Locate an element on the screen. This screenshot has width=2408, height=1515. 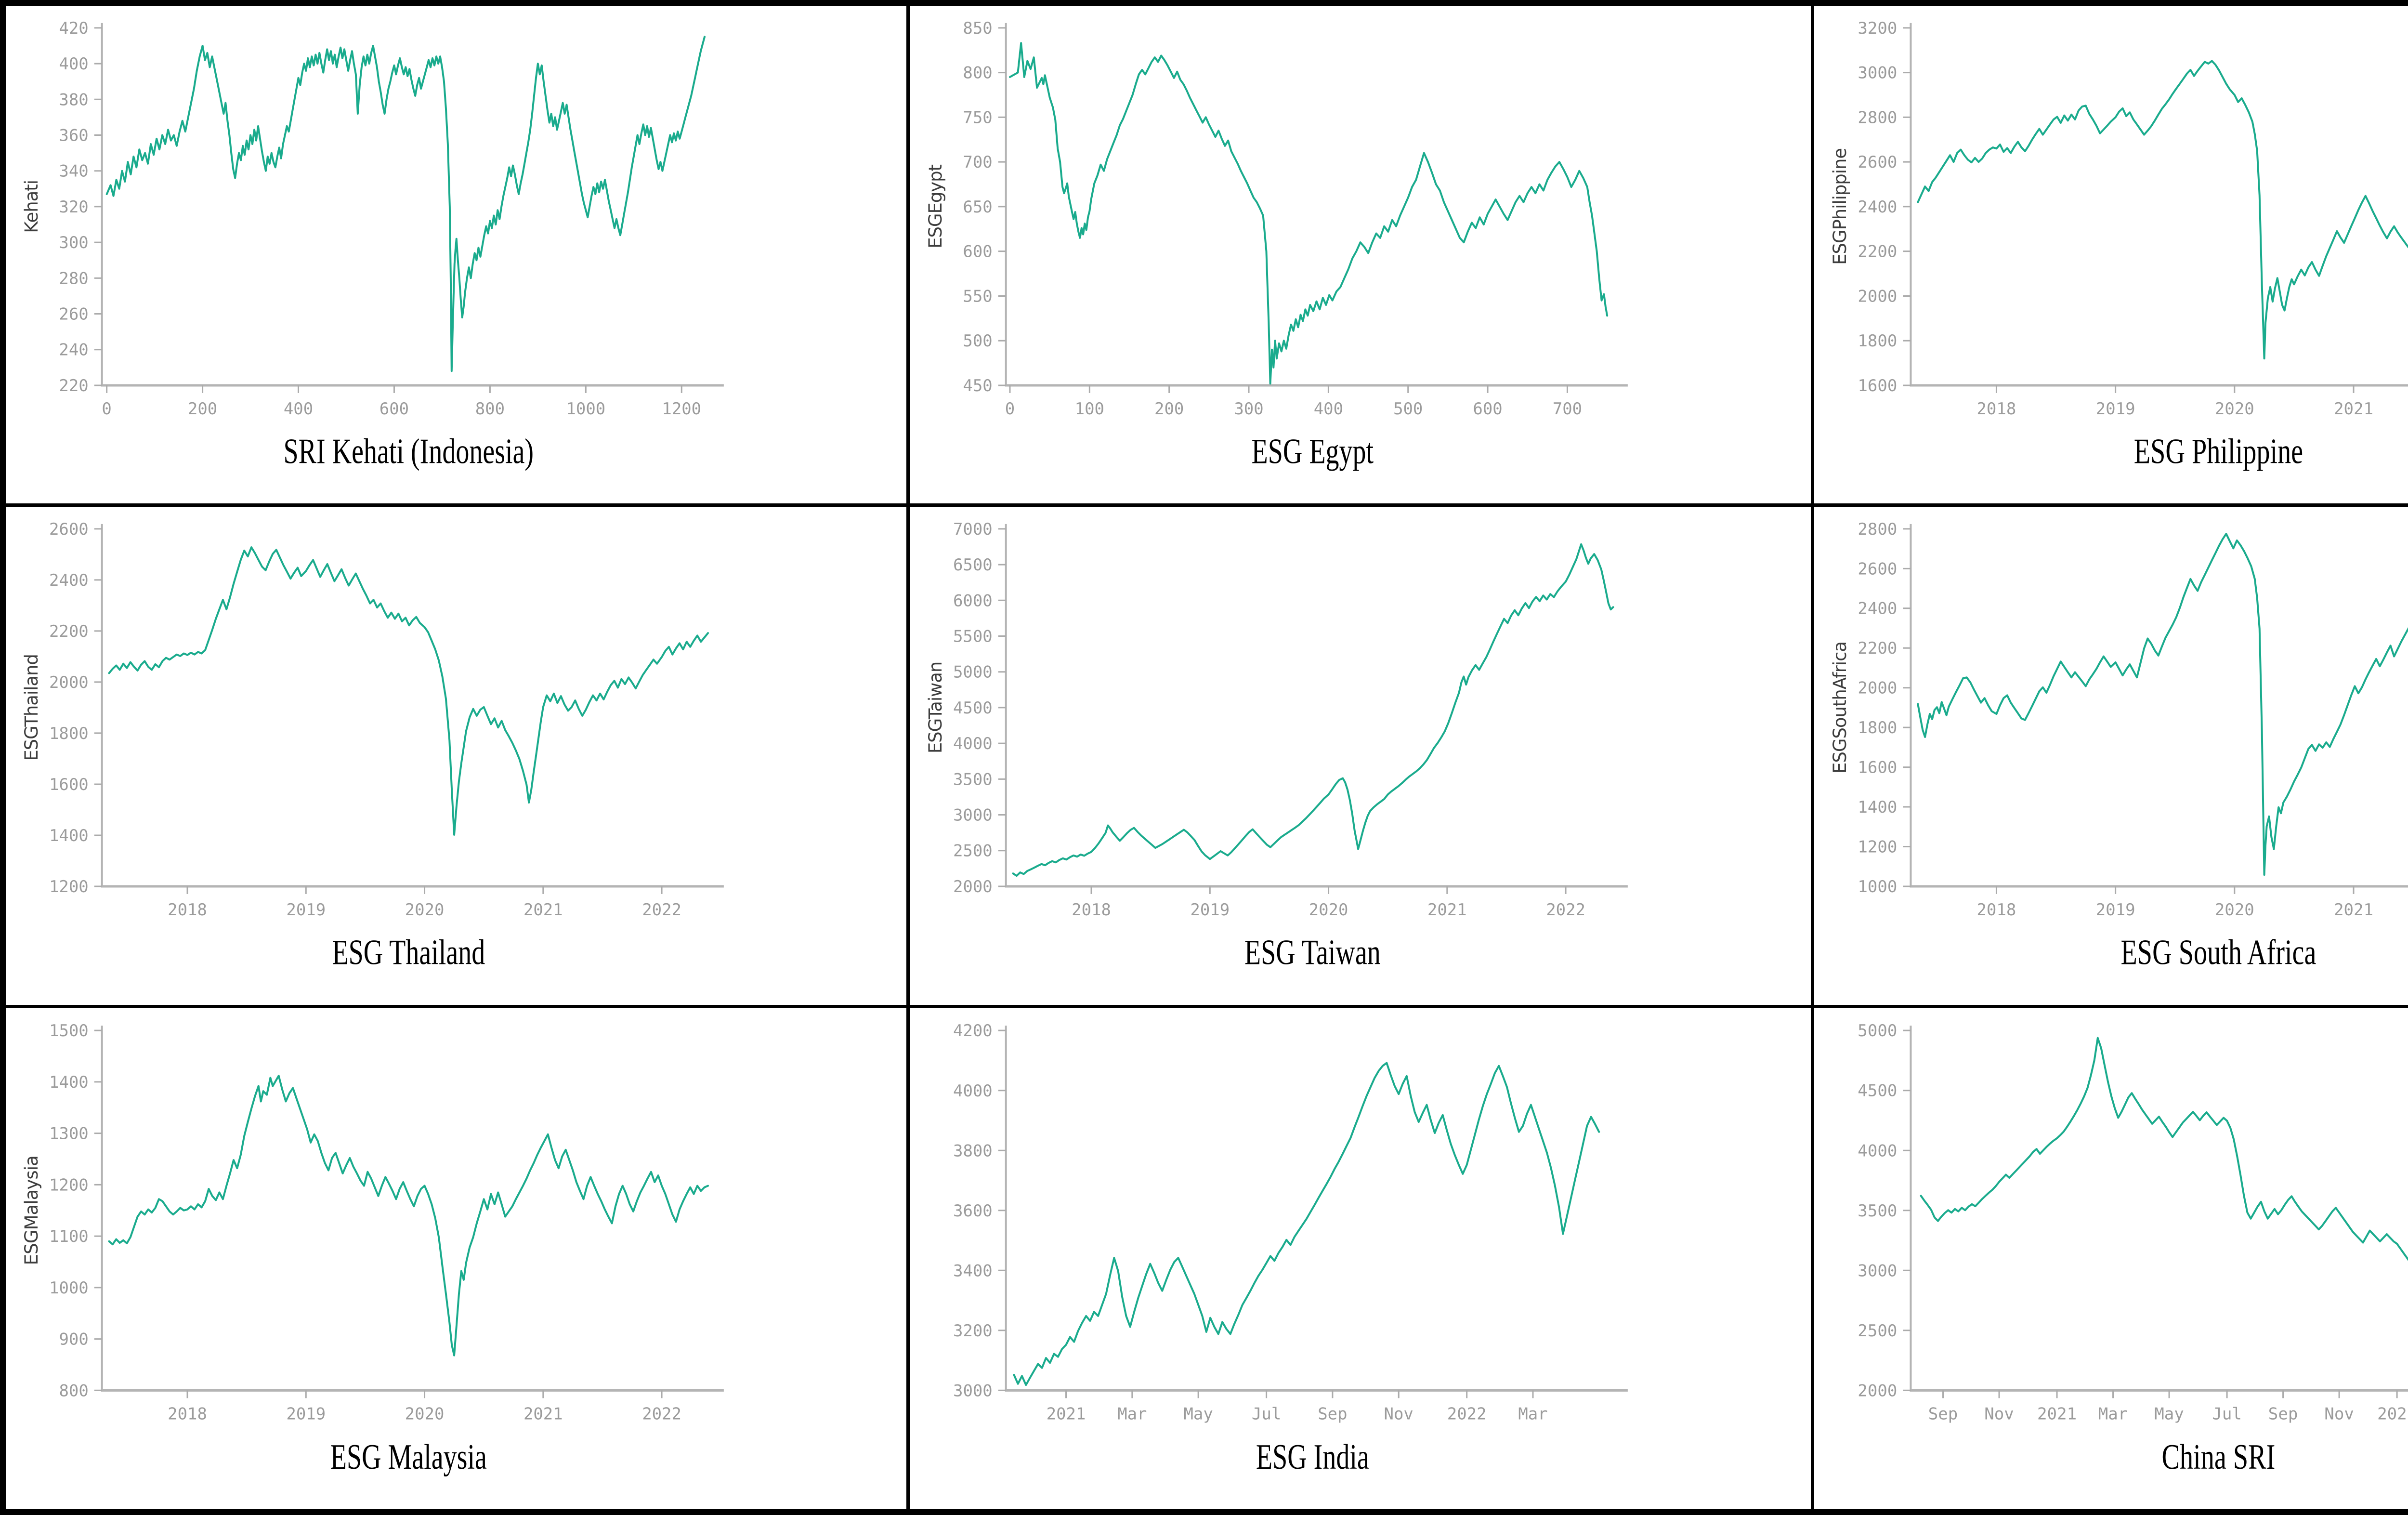
x-tick-label: May is located at coordinates (2169, 1413).